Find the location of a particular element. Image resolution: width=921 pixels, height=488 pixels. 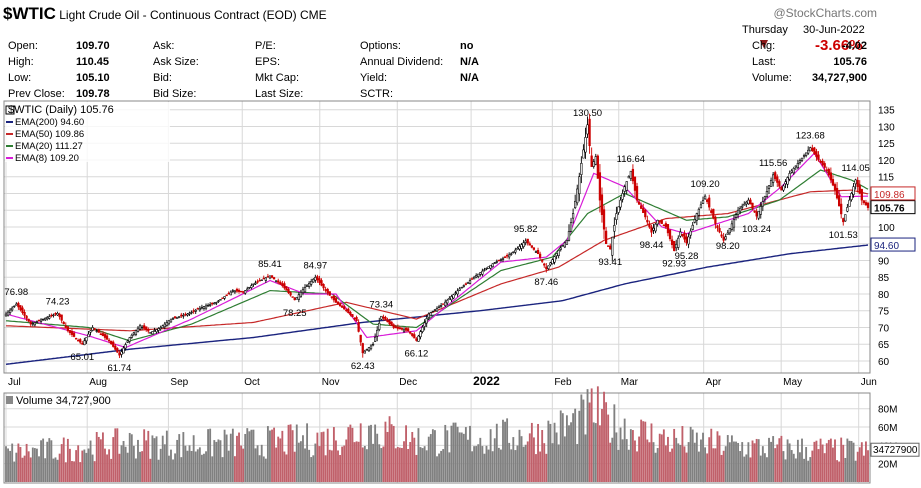

price-annotation: 93.41 is located at coordinates (610, 262).